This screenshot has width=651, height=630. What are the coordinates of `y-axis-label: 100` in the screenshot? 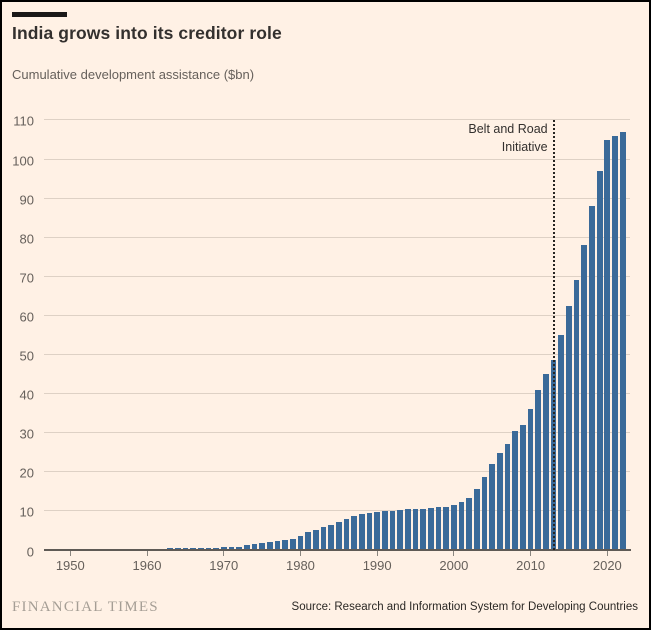 It's located at (23, 161).